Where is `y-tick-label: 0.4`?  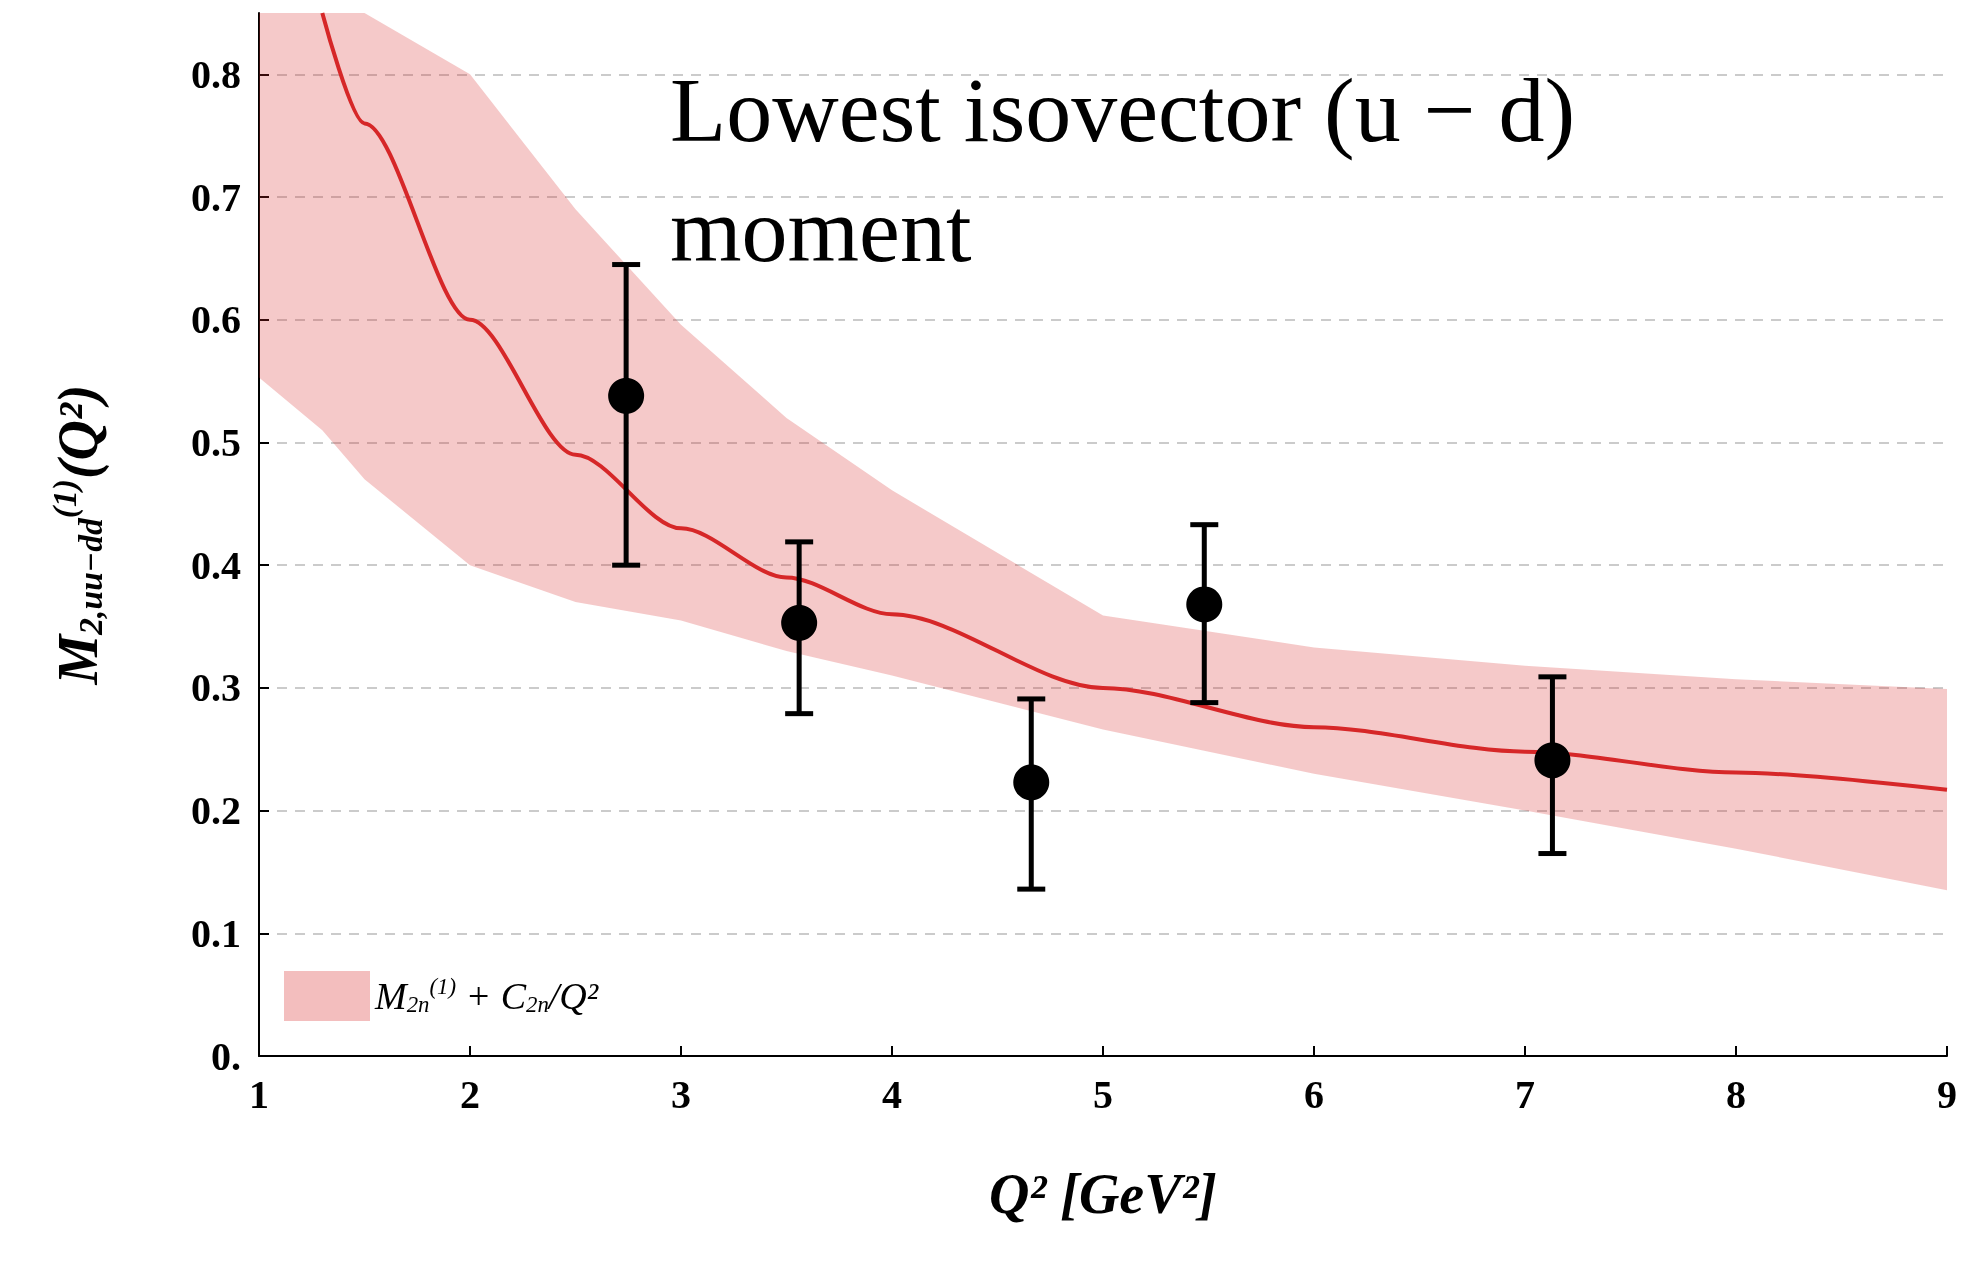 y-tick-label: 0.4 is located at coordinates (216, 565).